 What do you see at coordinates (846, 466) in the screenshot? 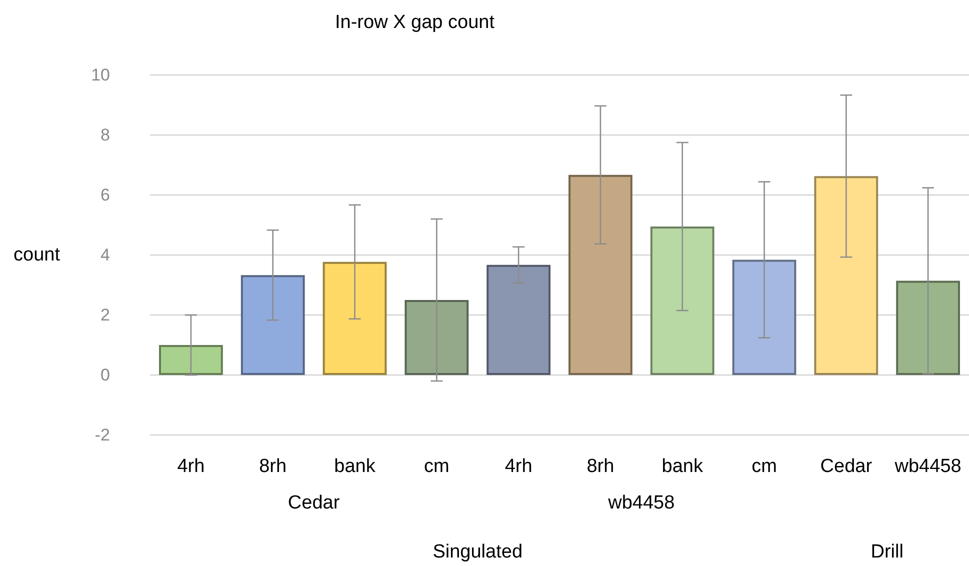
I see `x-tick-label: Cedar` at bounding box center [846, 466].